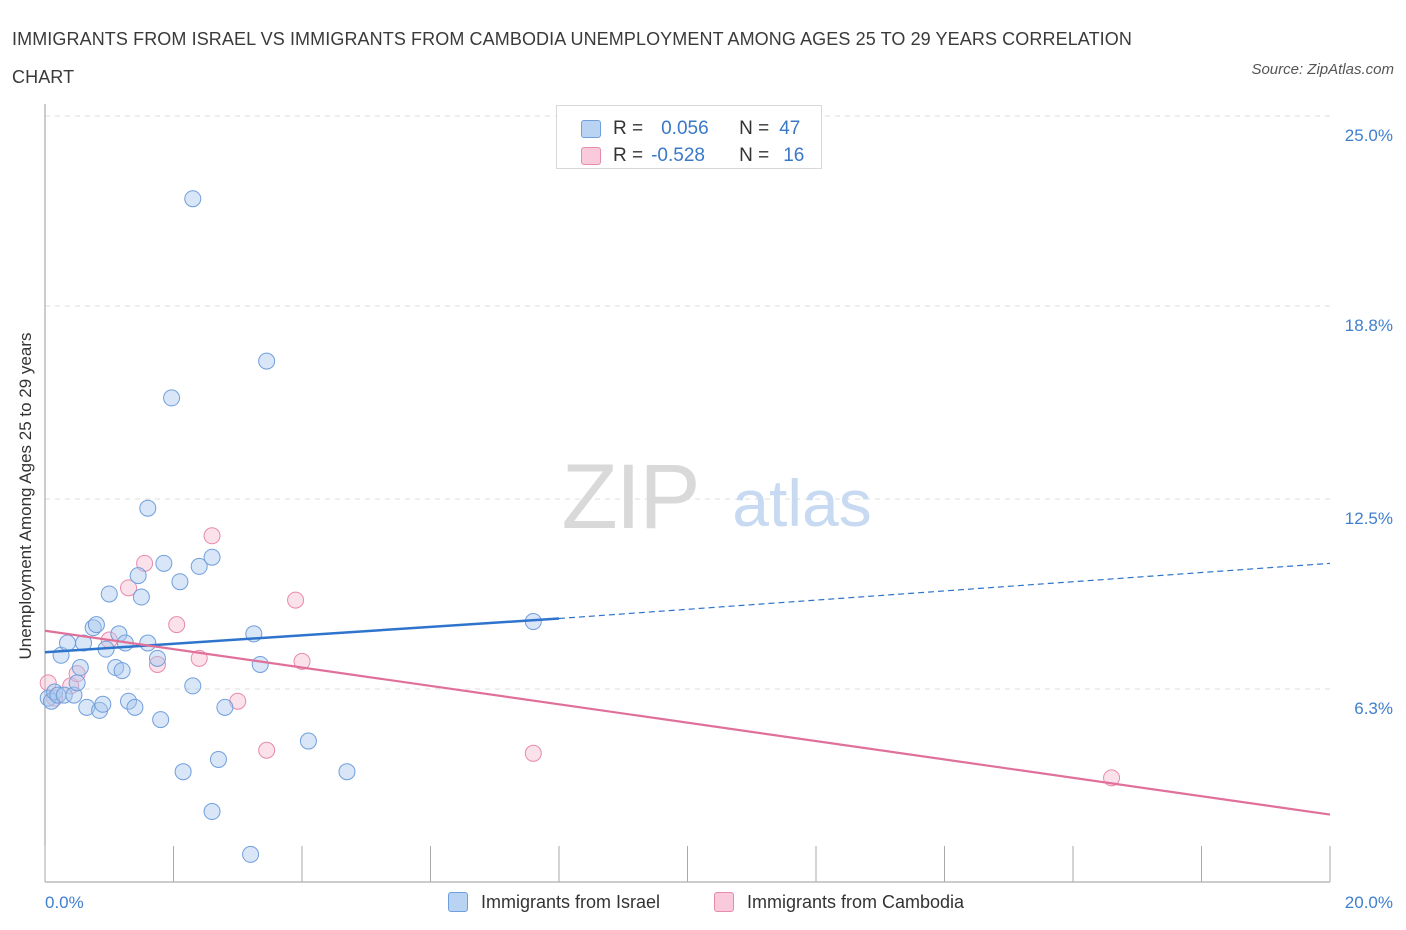 The width and height of the screenshot is (1406, 930). Describe the element at coordinates (1369, 518) in the screenshot. I see `y-tick-label: 12.5%` at that location.